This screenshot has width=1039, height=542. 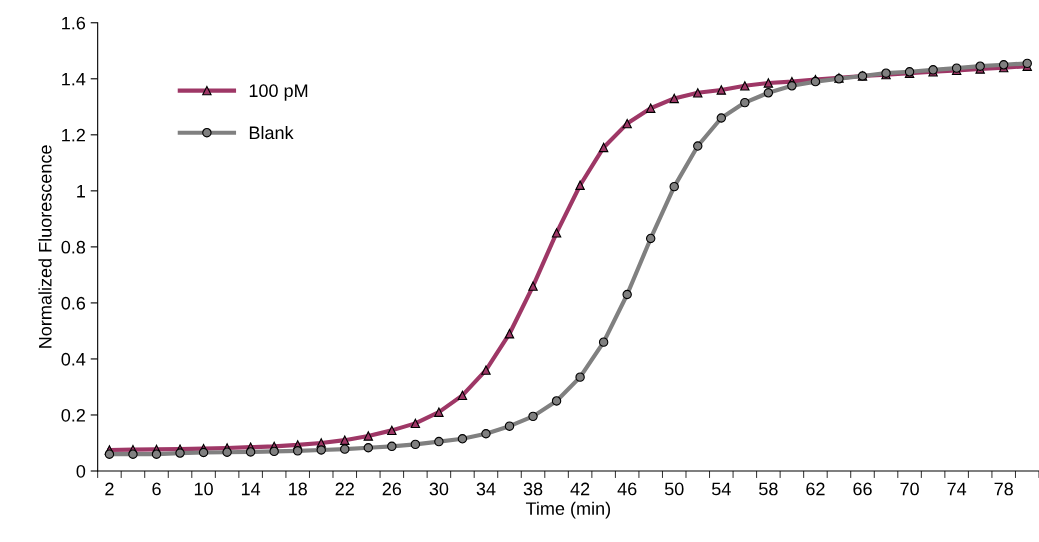 What do you see at coordinates (73, 303) in the screenshot?
I see `y-tick-label: 0.6` at bounding box center [73, 303].